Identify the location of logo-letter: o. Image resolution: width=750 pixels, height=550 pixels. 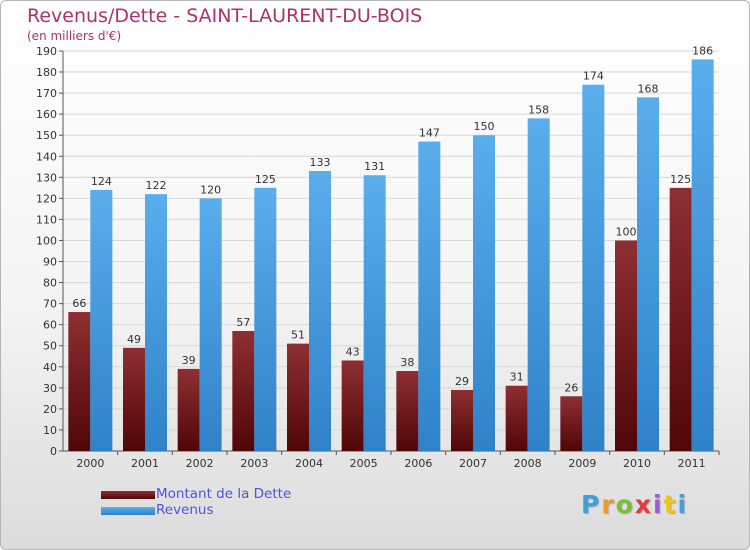
(625, 504).